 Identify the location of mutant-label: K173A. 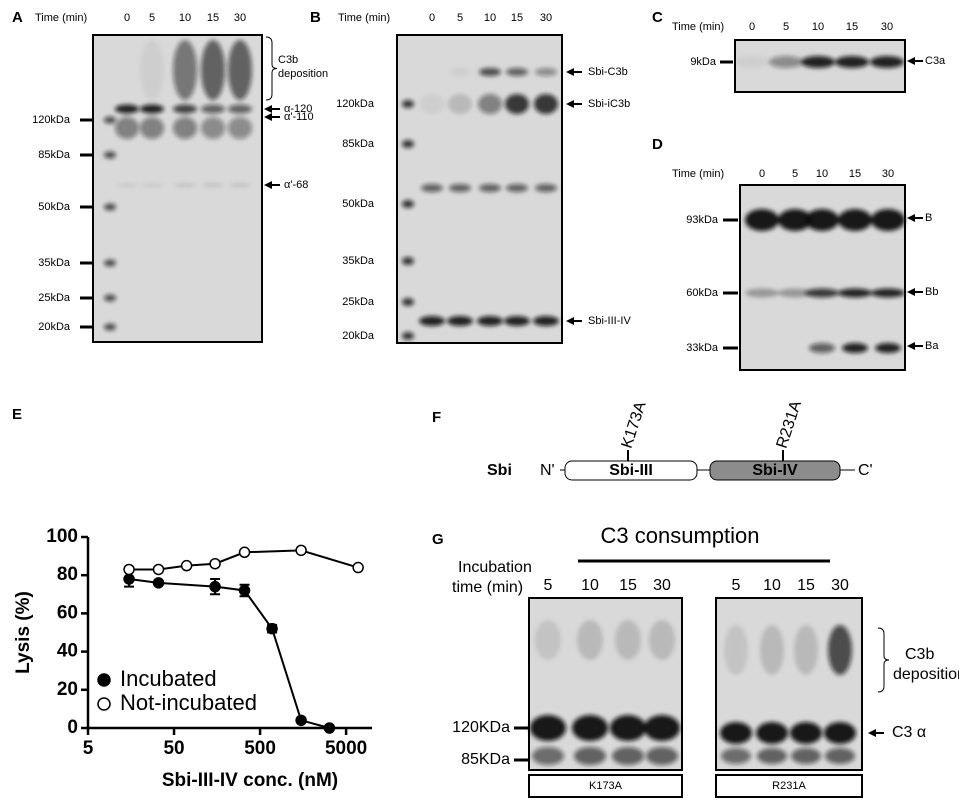
(606, 786).